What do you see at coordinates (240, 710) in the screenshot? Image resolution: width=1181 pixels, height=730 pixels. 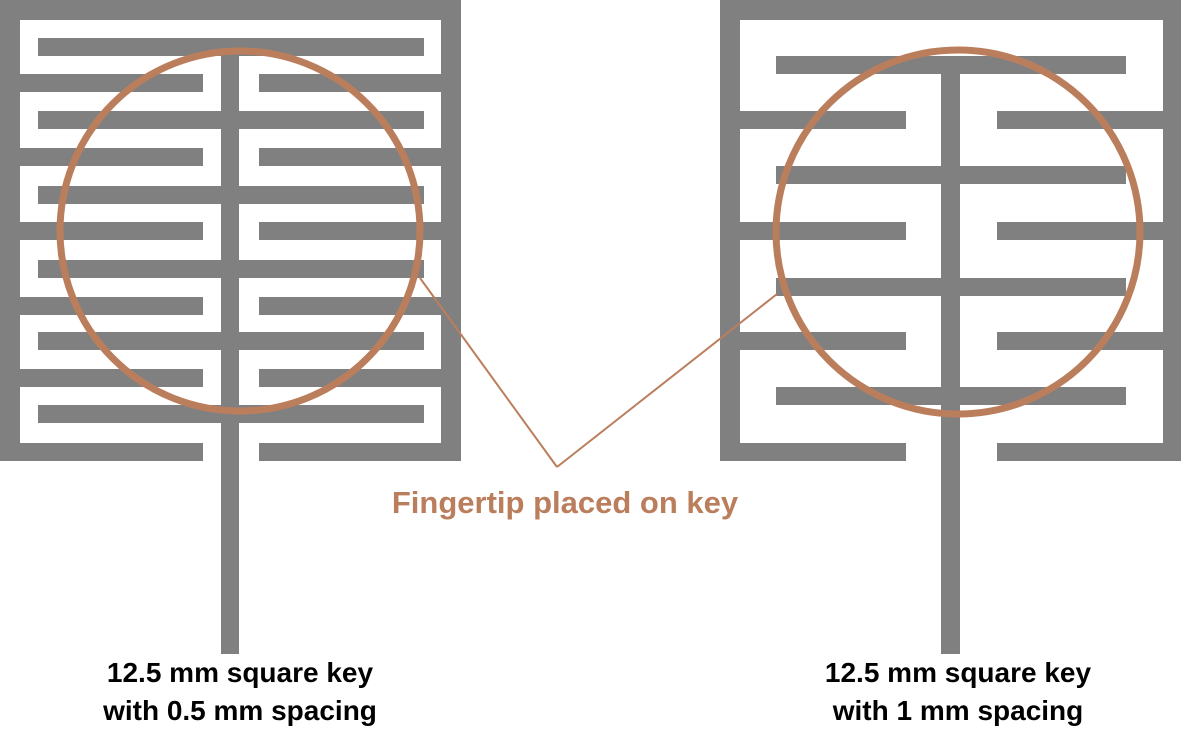 I see `key-caption-left-line2: with 0.5 mm spacing` at bounding box center [240, 710].